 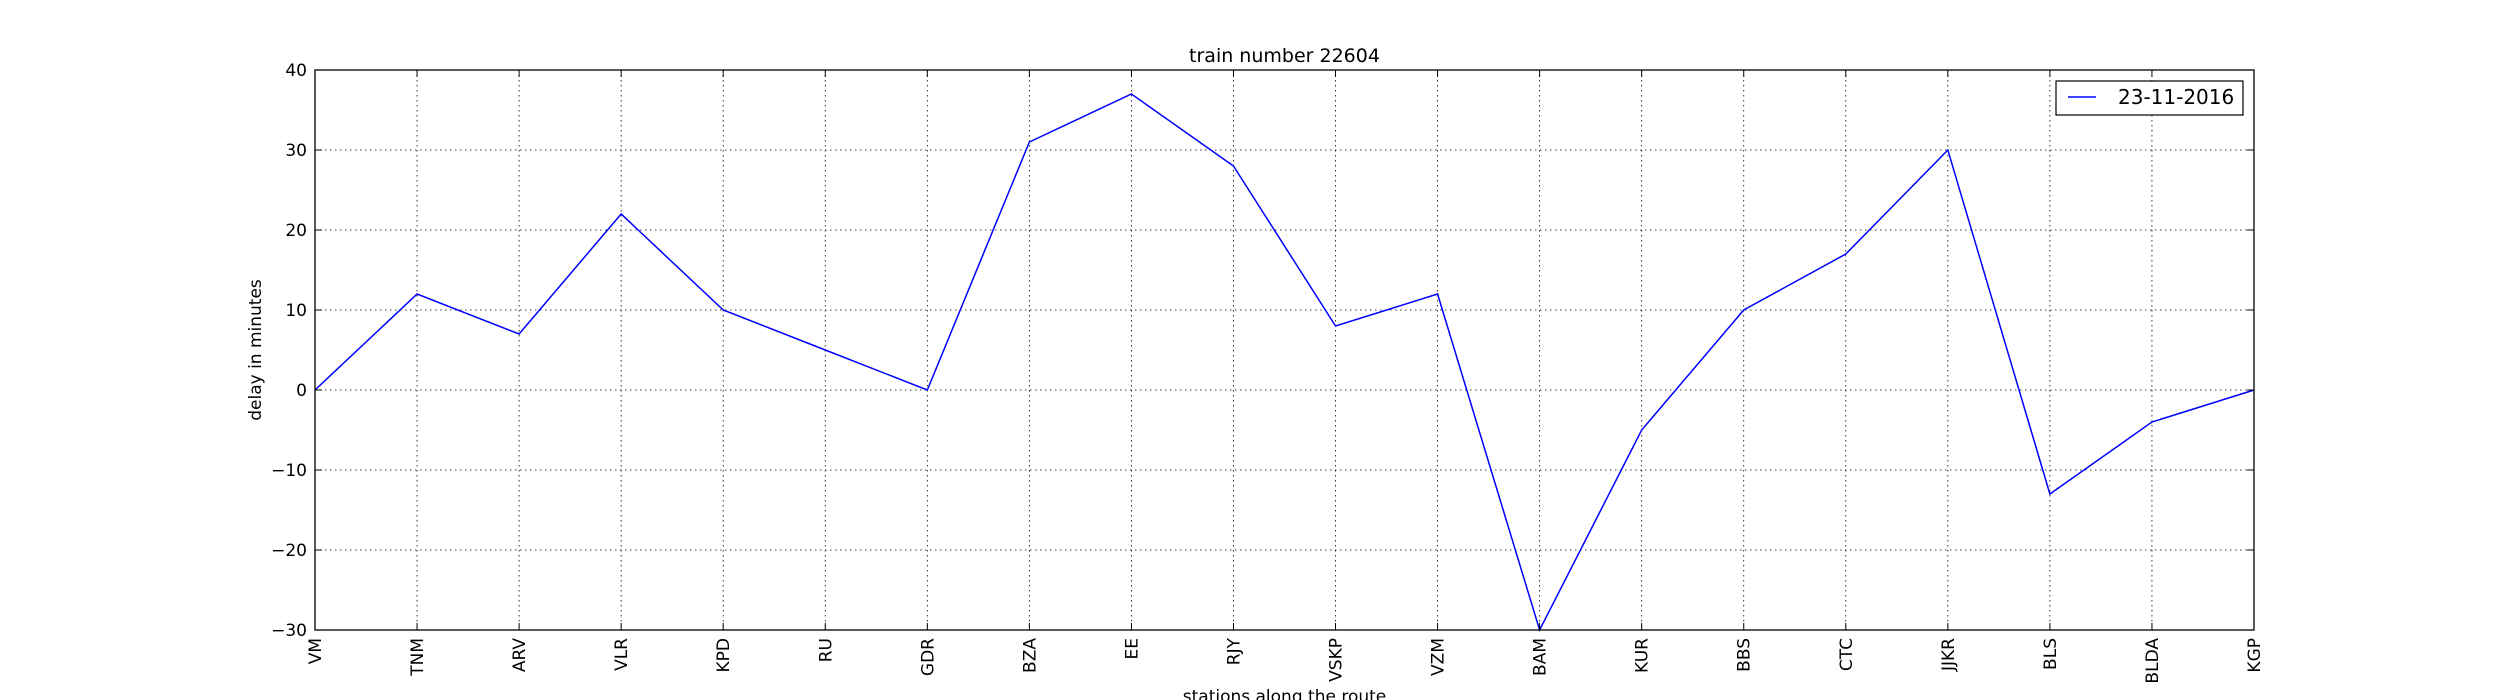 I want to click on x-tick-label: BBS, so click(x=1745, y=655).